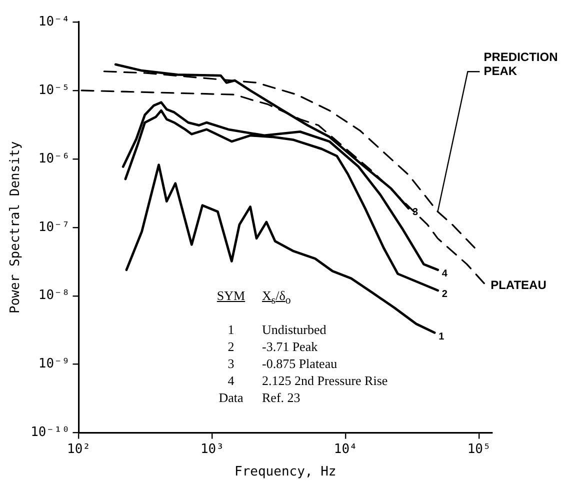  Describe the element at coordinates (54, 22) in the screenshot. I see `y-tick-label: 10⁻⁴` at that location.